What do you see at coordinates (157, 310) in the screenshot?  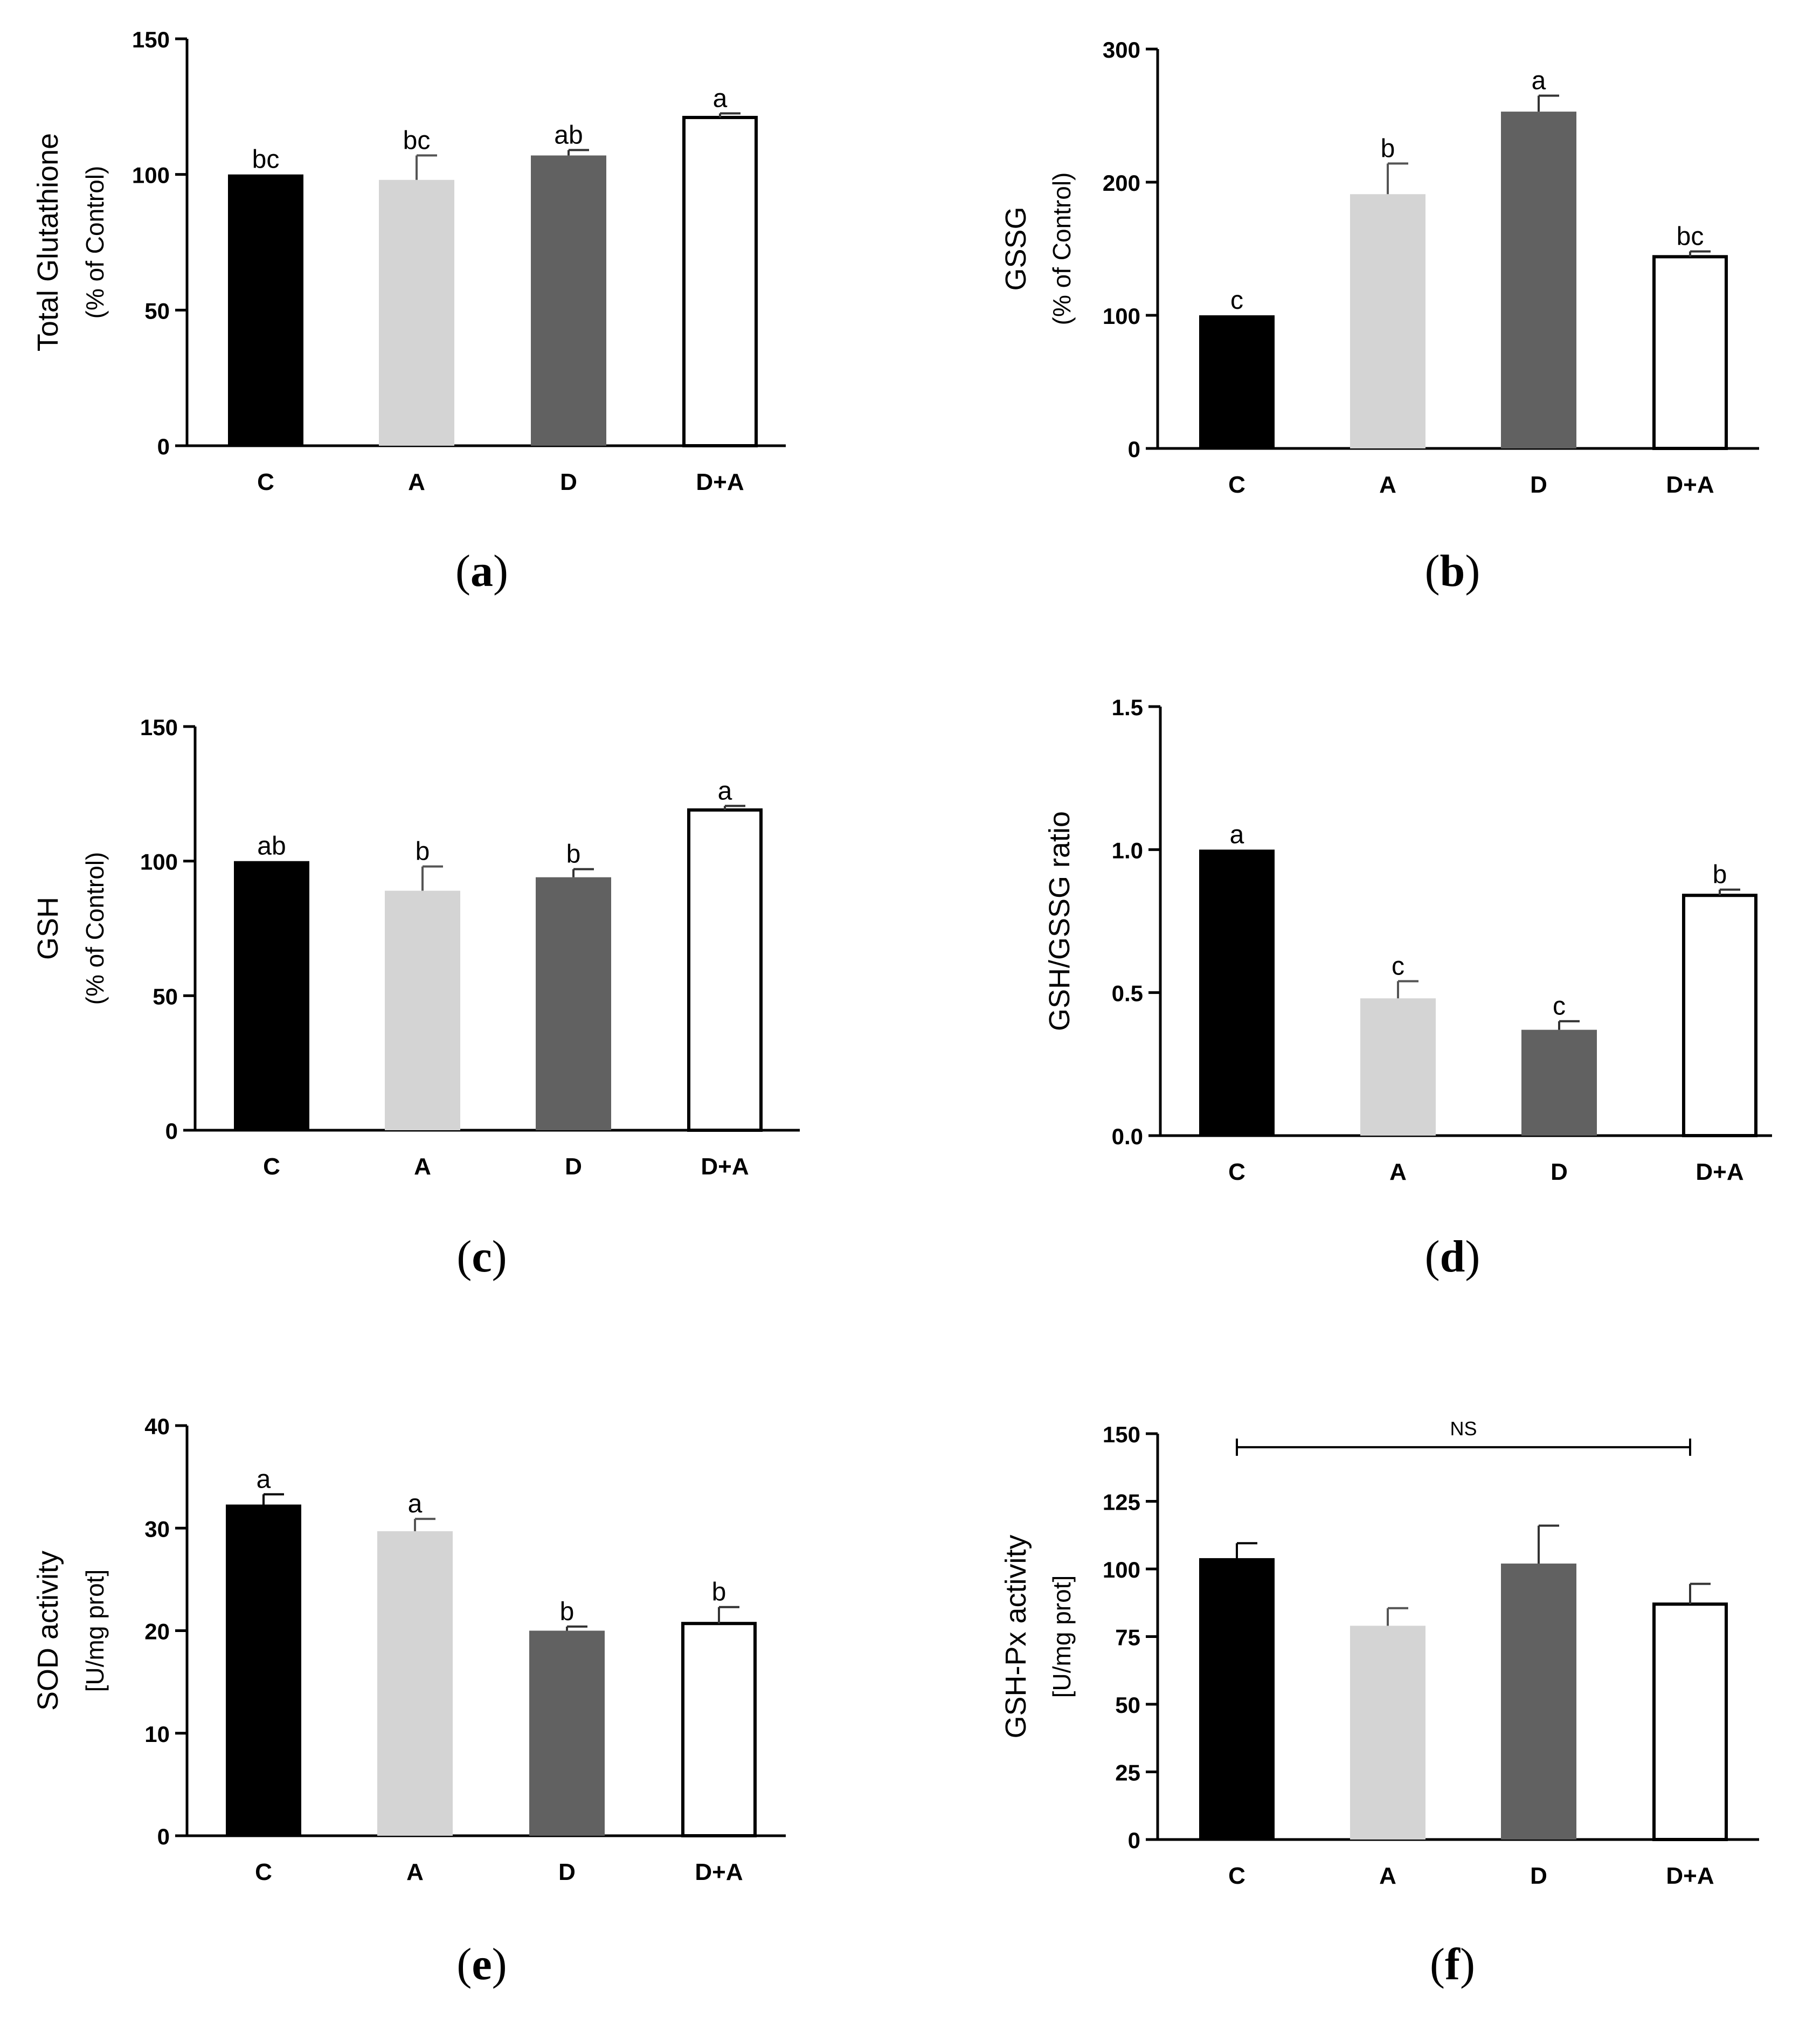 I see `y-tick-label: 50` at bounding box center [157, 310].